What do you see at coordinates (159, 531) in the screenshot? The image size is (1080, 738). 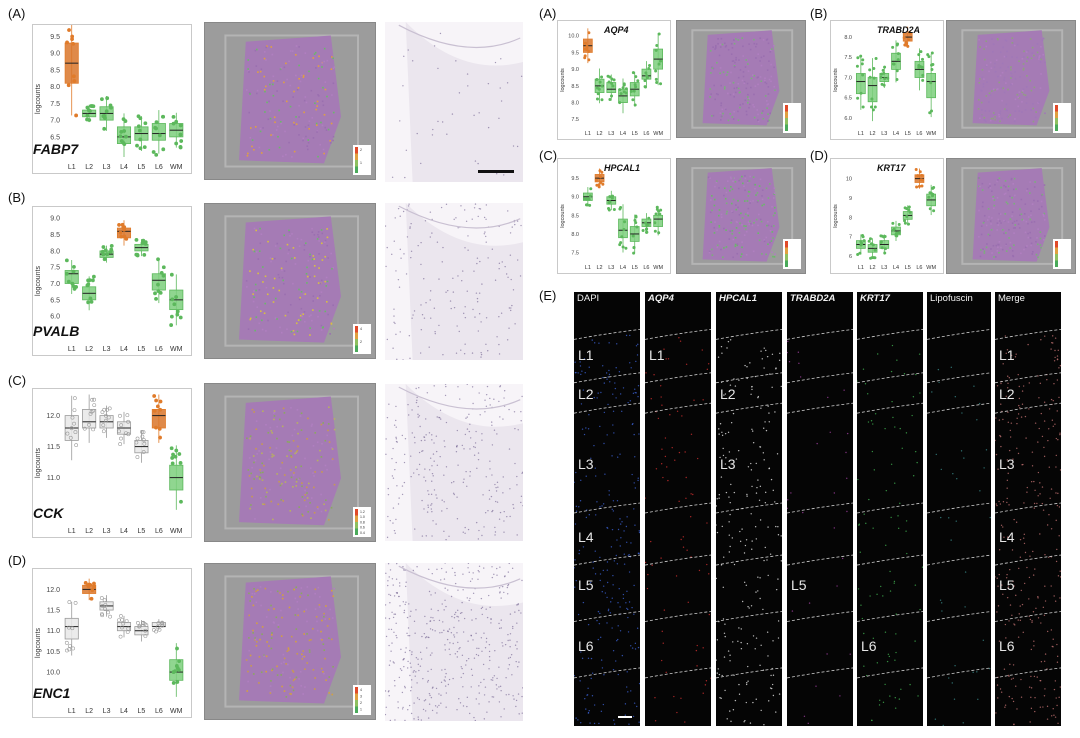 I see `x-tick-label: L6` at bounding box center [159, 531].